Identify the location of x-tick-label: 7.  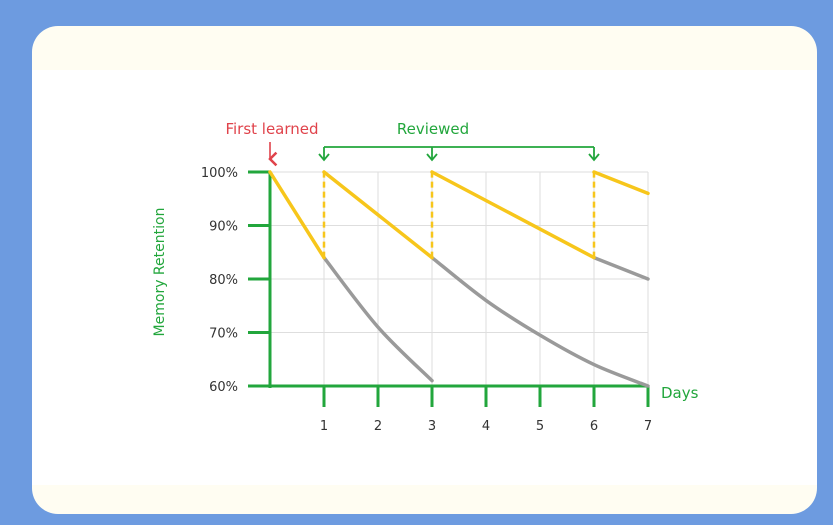
(648, 426).